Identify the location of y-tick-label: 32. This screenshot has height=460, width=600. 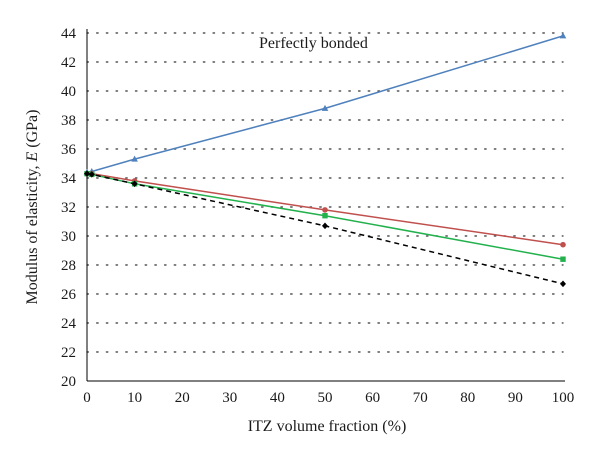
(68, 208).